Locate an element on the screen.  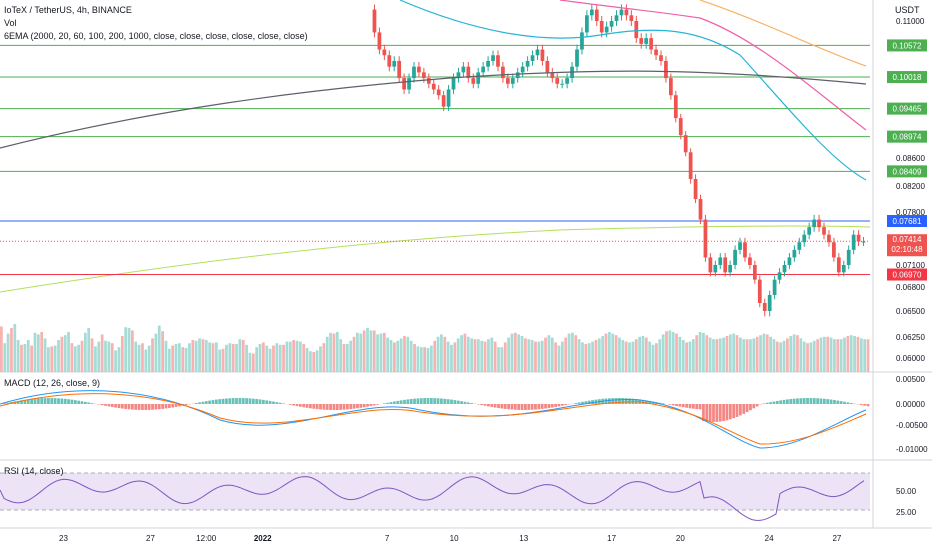
time-tick-27: 27 is located at coordinates (836, 538).